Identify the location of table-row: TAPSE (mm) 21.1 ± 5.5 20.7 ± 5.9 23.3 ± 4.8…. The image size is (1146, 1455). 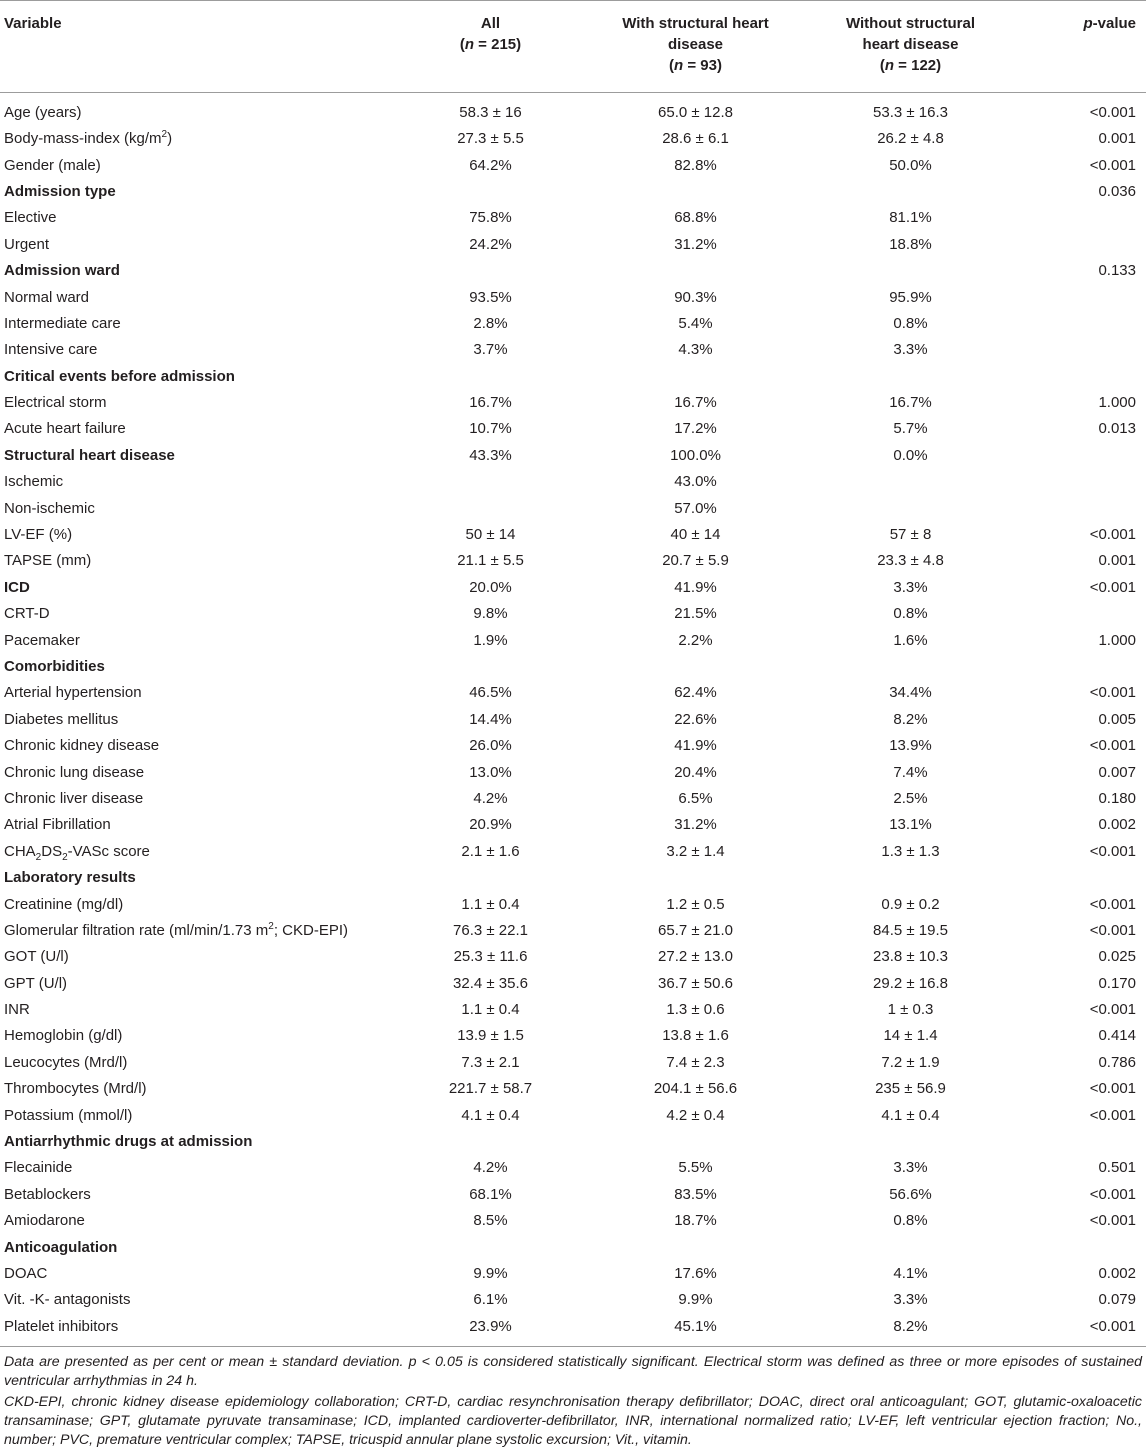
(573, 561).